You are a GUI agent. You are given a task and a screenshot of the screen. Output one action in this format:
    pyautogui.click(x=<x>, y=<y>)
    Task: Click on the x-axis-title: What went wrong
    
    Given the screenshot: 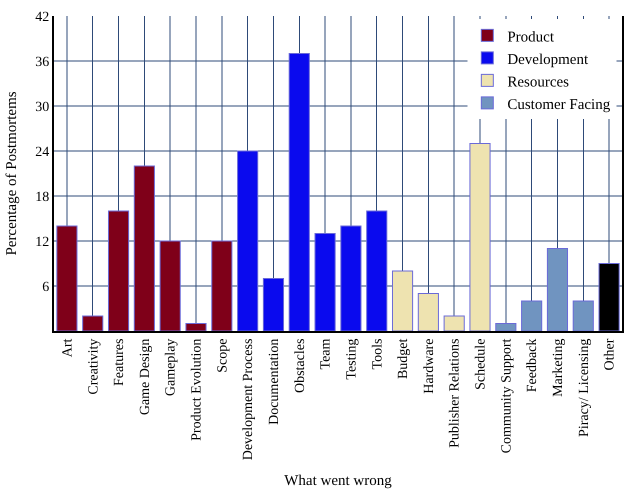 What is the action you would take?
    pyautogui.click(x=338, y=480)
    